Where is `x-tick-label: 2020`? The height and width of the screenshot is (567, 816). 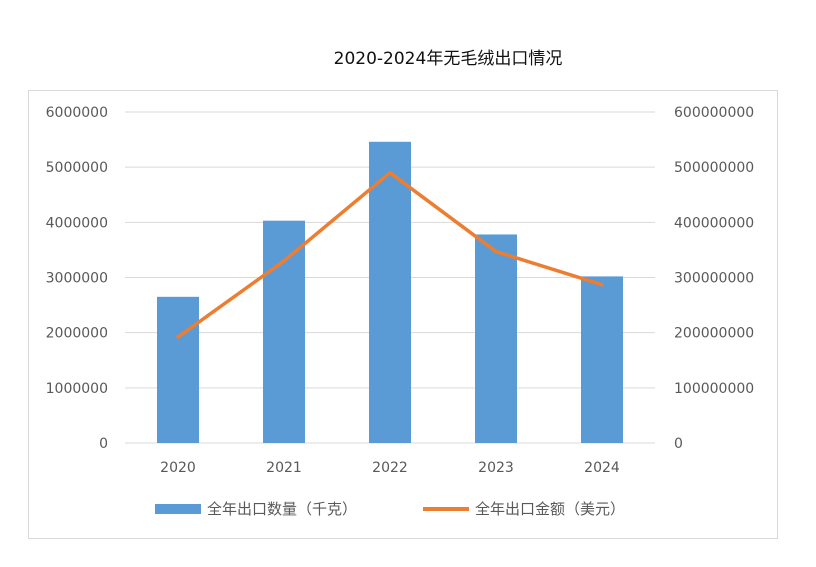 x-tick-label: 2020 is located at coordinates (178, 468).